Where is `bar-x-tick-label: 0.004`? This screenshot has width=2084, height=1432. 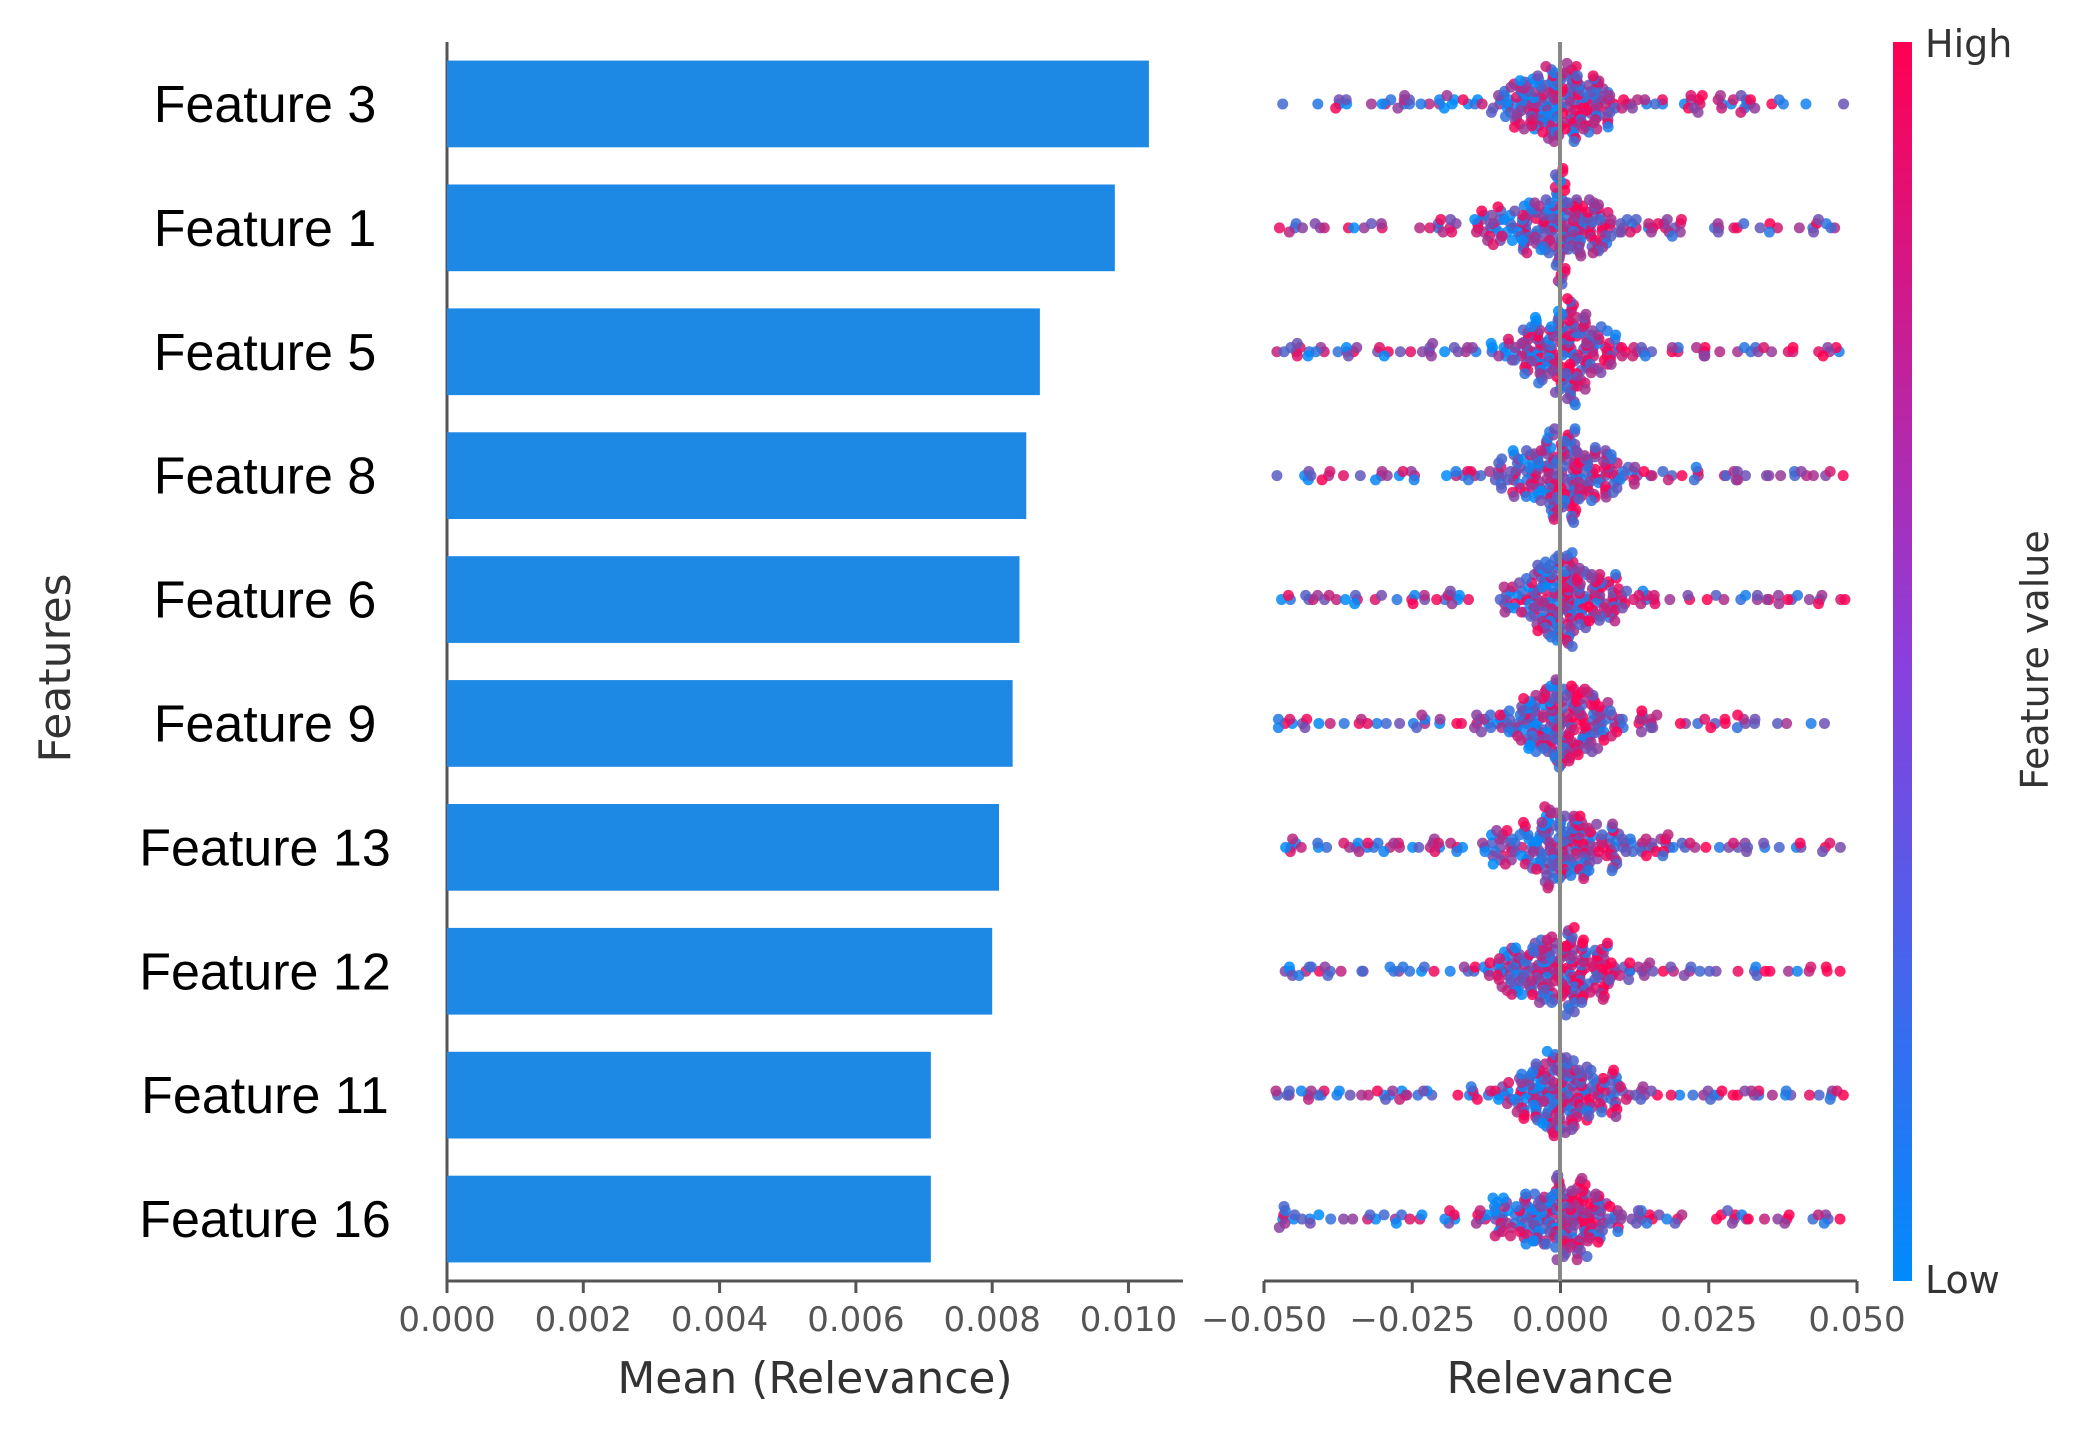
bar-x-tick-label: 0.004 is located at coordinates (719, 1320).